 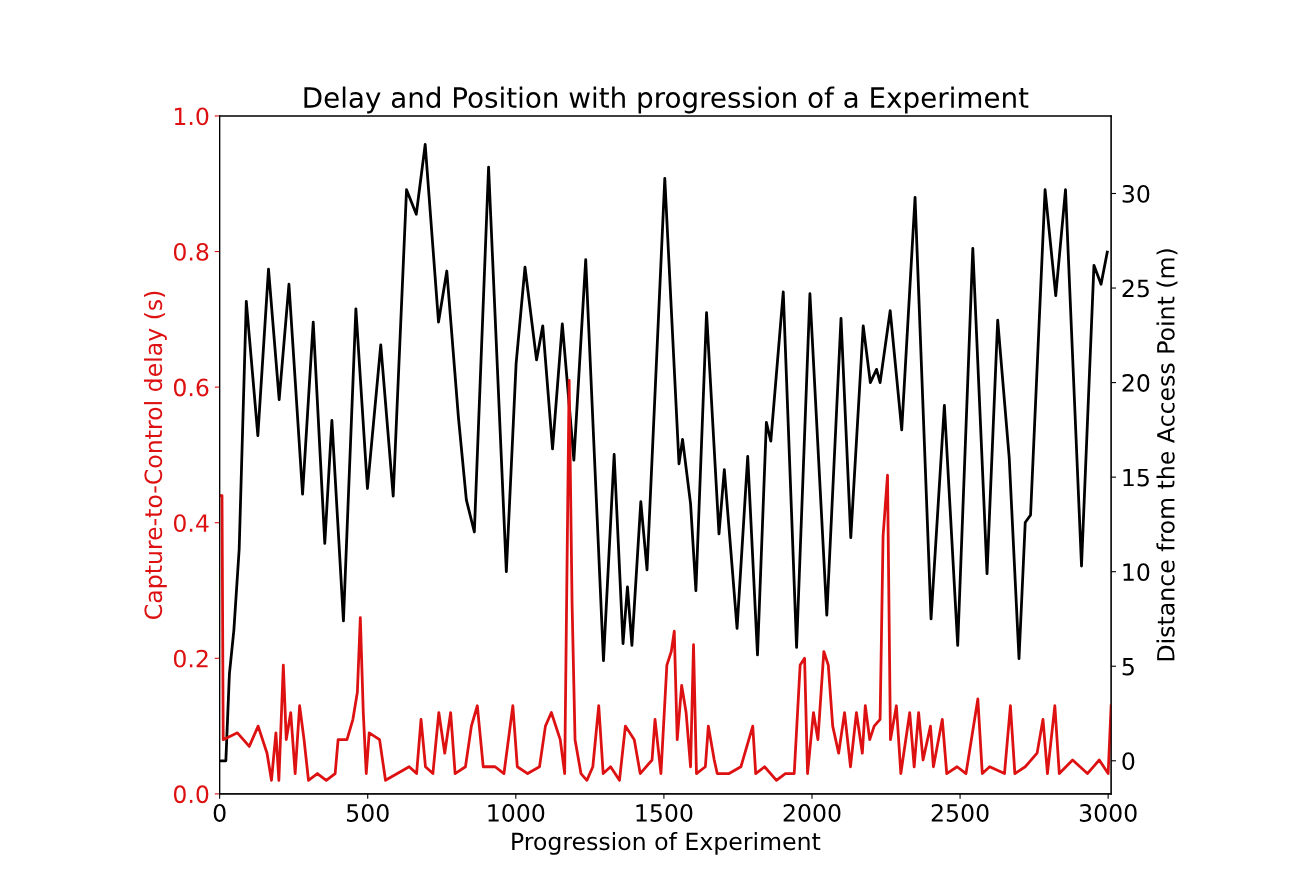 I want to click on x-tick-label: 1000, so click(x=516, y=813).